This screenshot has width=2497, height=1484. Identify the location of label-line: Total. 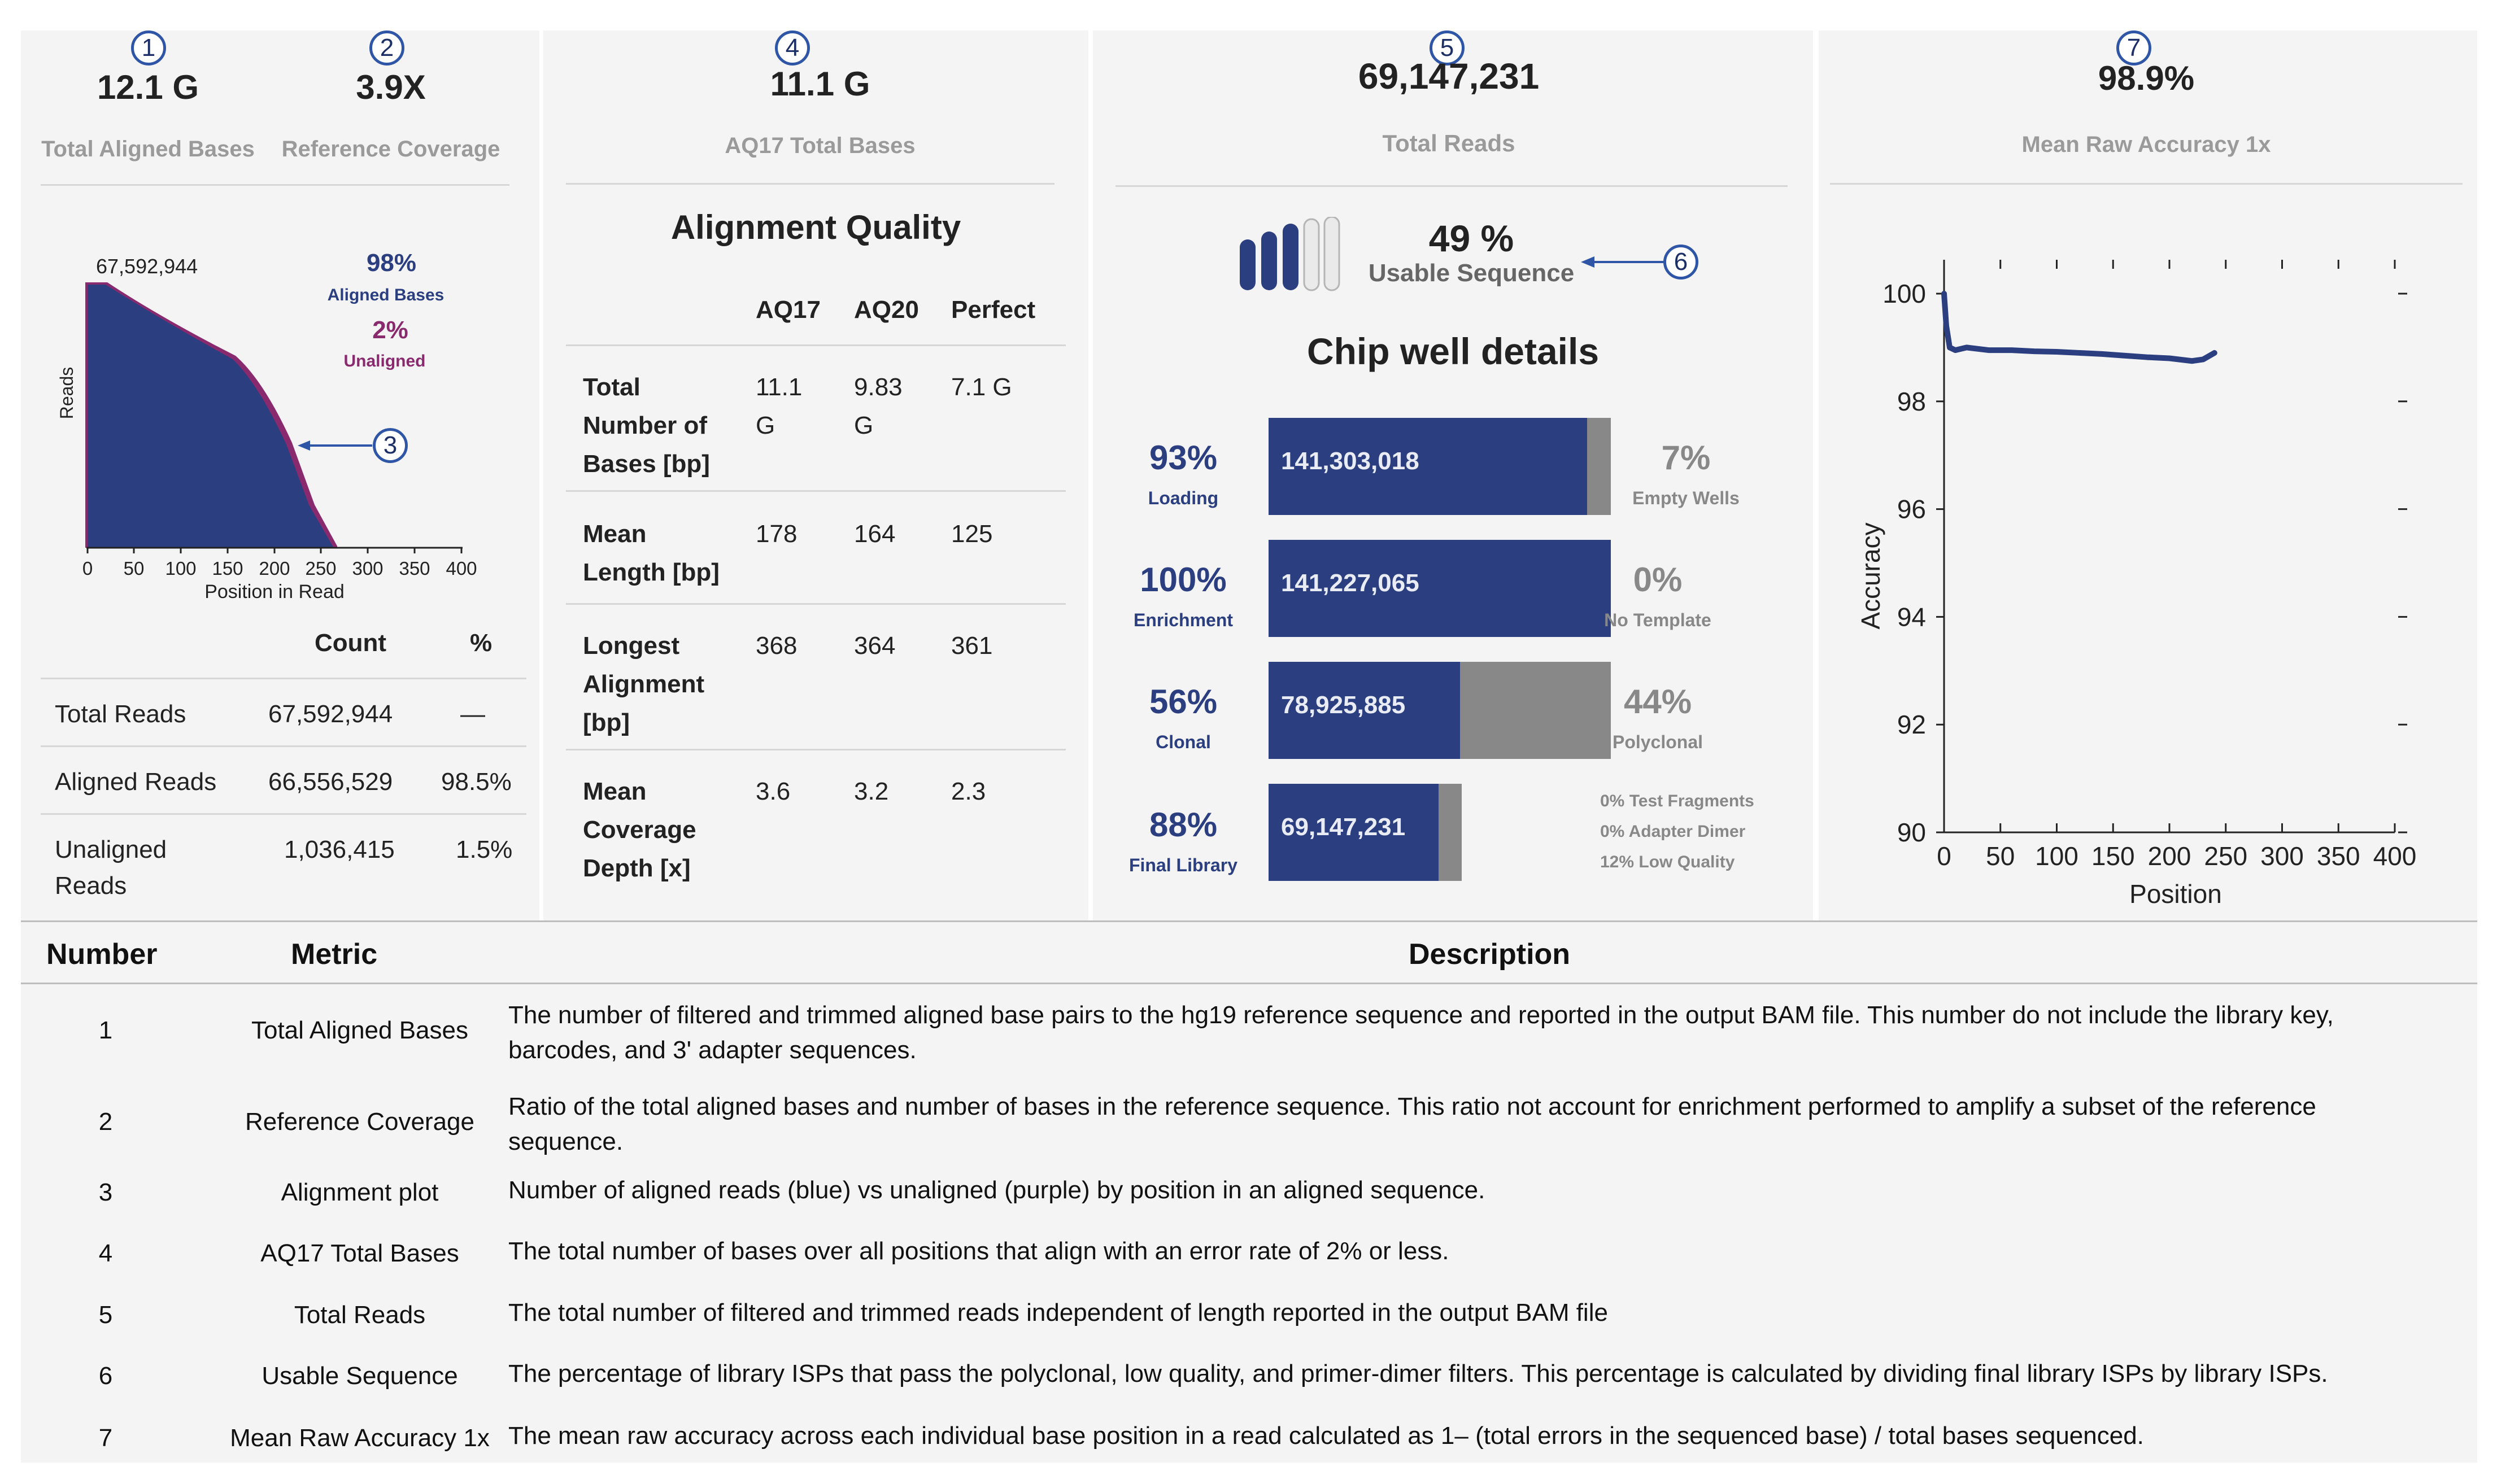
(612, 387).